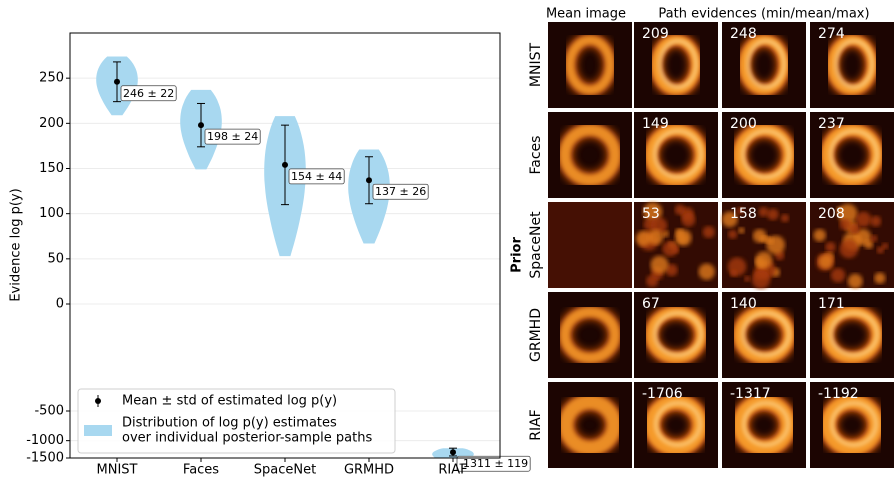  What do you see at coordinates (51, 168) in the screenshot?
I see `y-tick-label: 150` at bounding box center [51, 168].